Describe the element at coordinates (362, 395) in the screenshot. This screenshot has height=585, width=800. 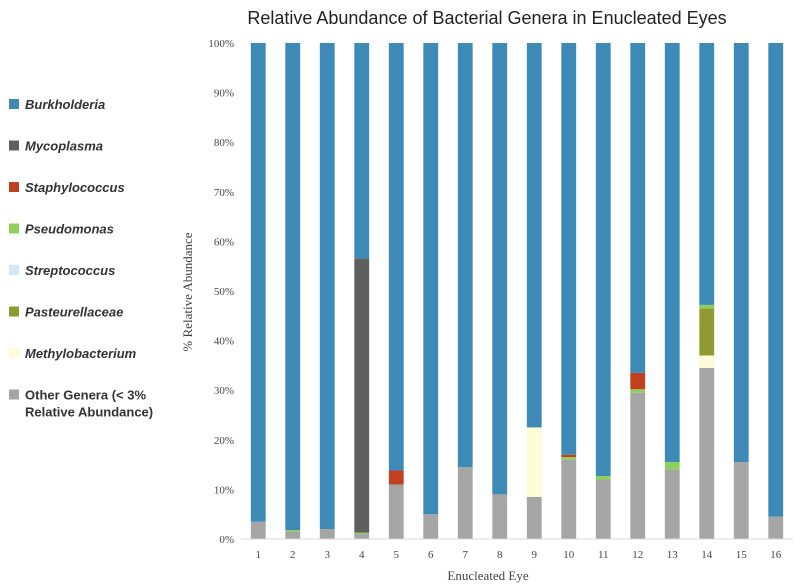
I see `bar-segment-mycoplasma` at that location.